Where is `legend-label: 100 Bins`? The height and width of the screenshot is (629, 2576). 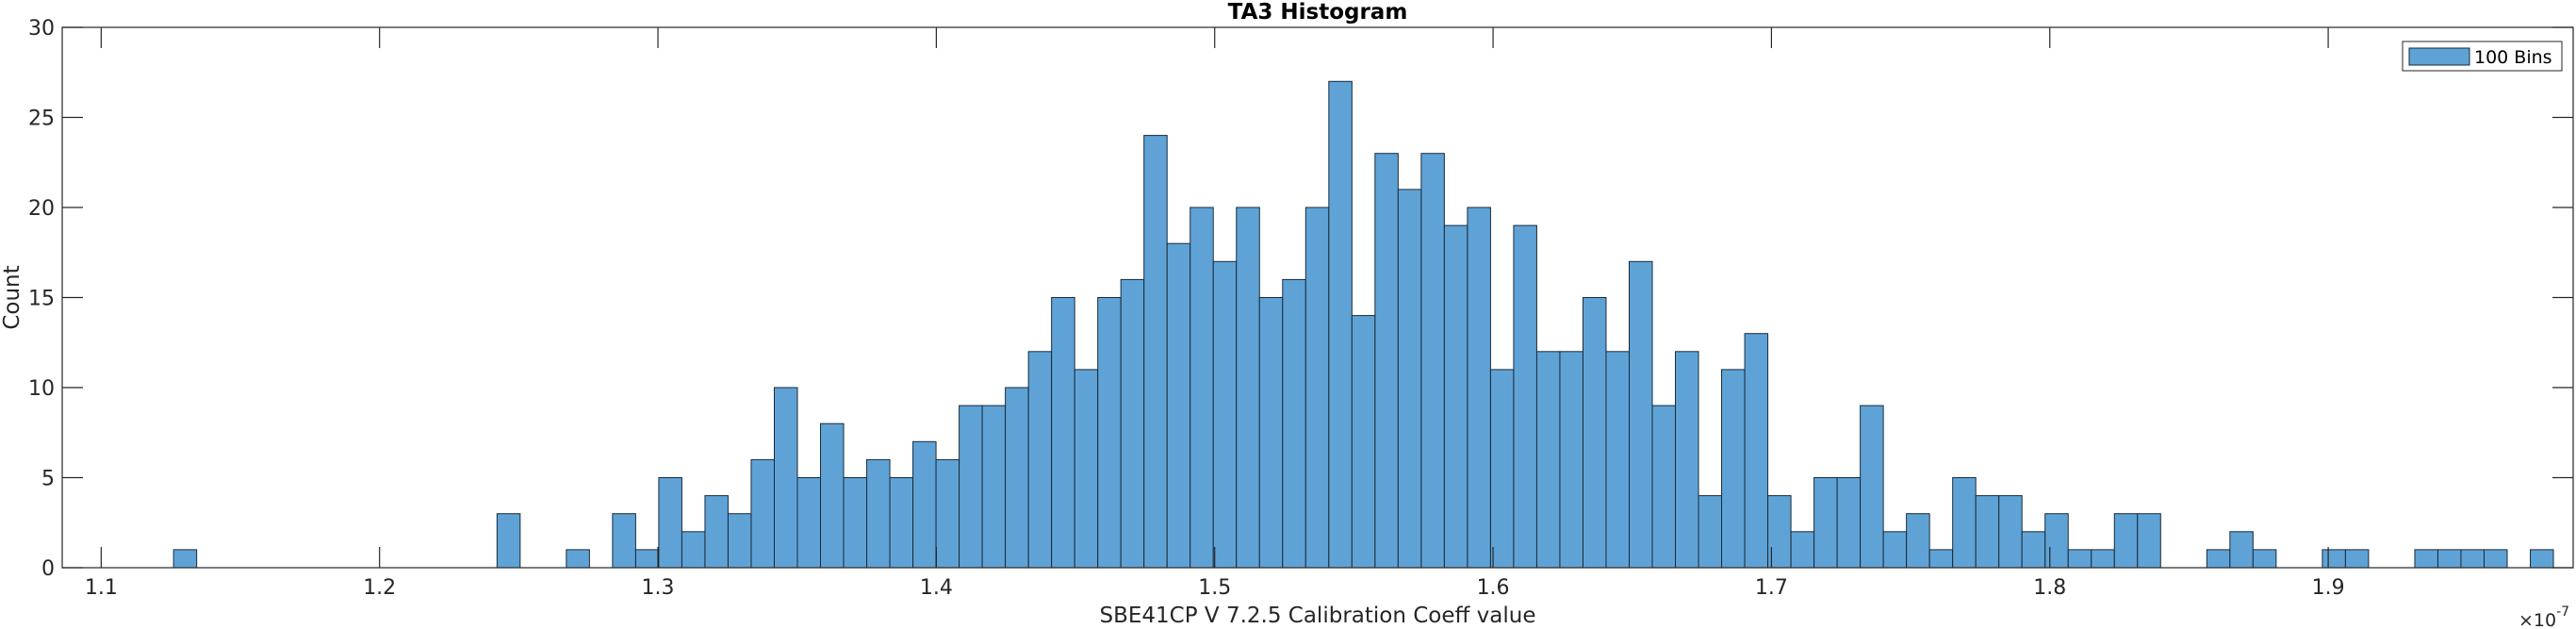
legend-label: 100 Bins is located at coordinates (2513, 57).